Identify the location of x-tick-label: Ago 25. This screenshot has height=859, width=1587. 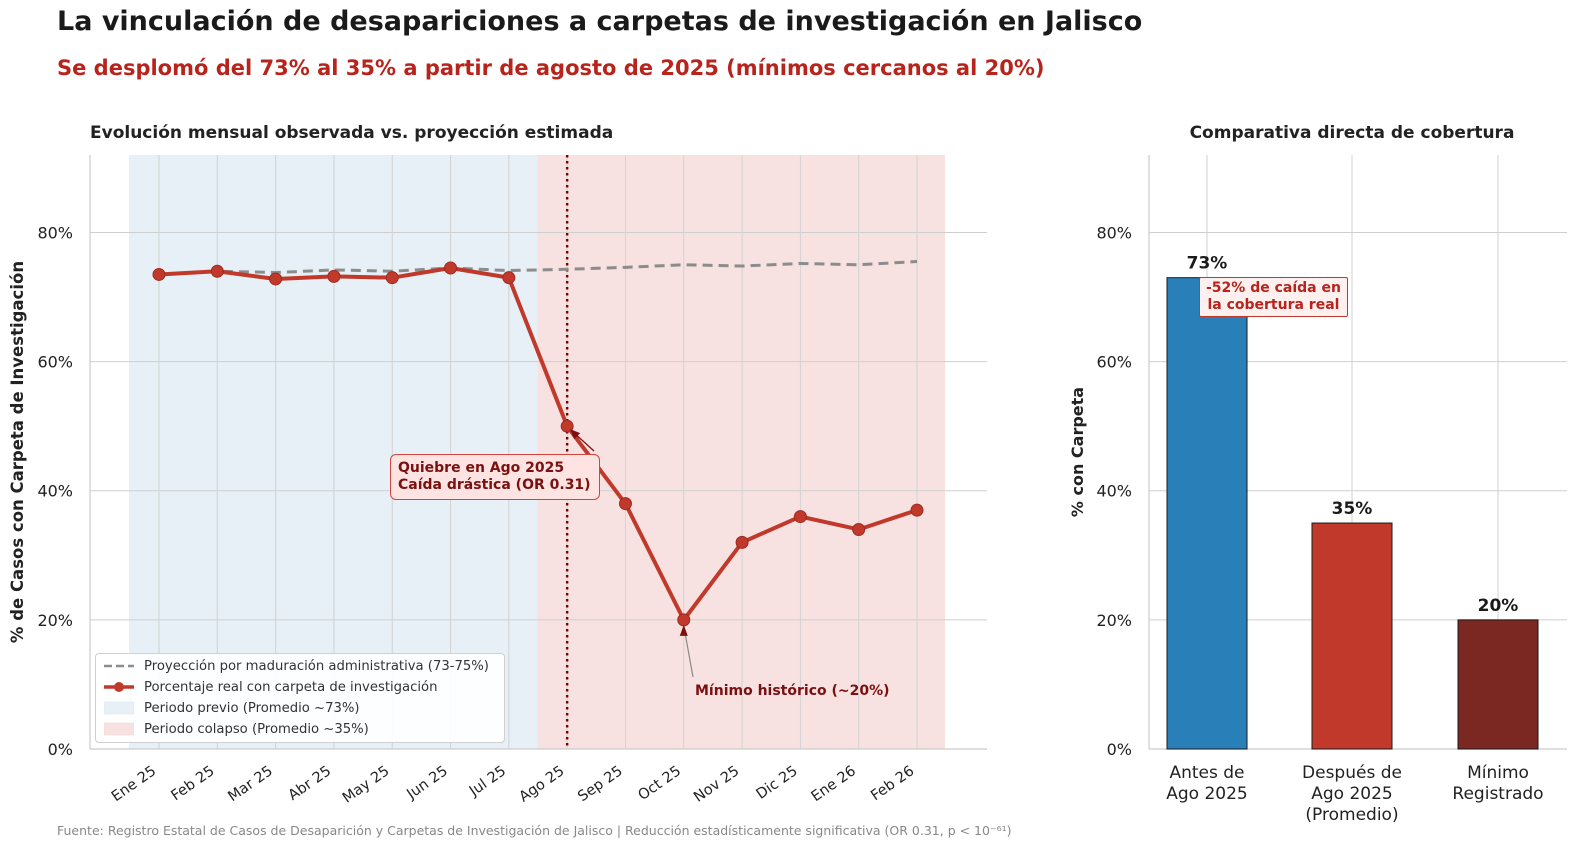
(541, 784).